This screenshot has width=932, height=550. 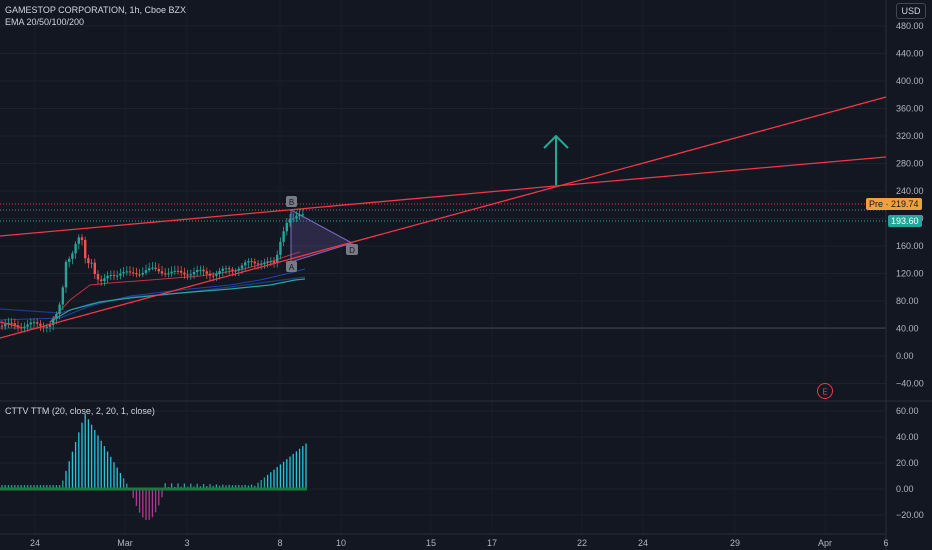 What do you see at coordinates (905, 489) in the screenshot?
I see `oscillator-tick-label: 0.00` at bounding box center [905, 489].